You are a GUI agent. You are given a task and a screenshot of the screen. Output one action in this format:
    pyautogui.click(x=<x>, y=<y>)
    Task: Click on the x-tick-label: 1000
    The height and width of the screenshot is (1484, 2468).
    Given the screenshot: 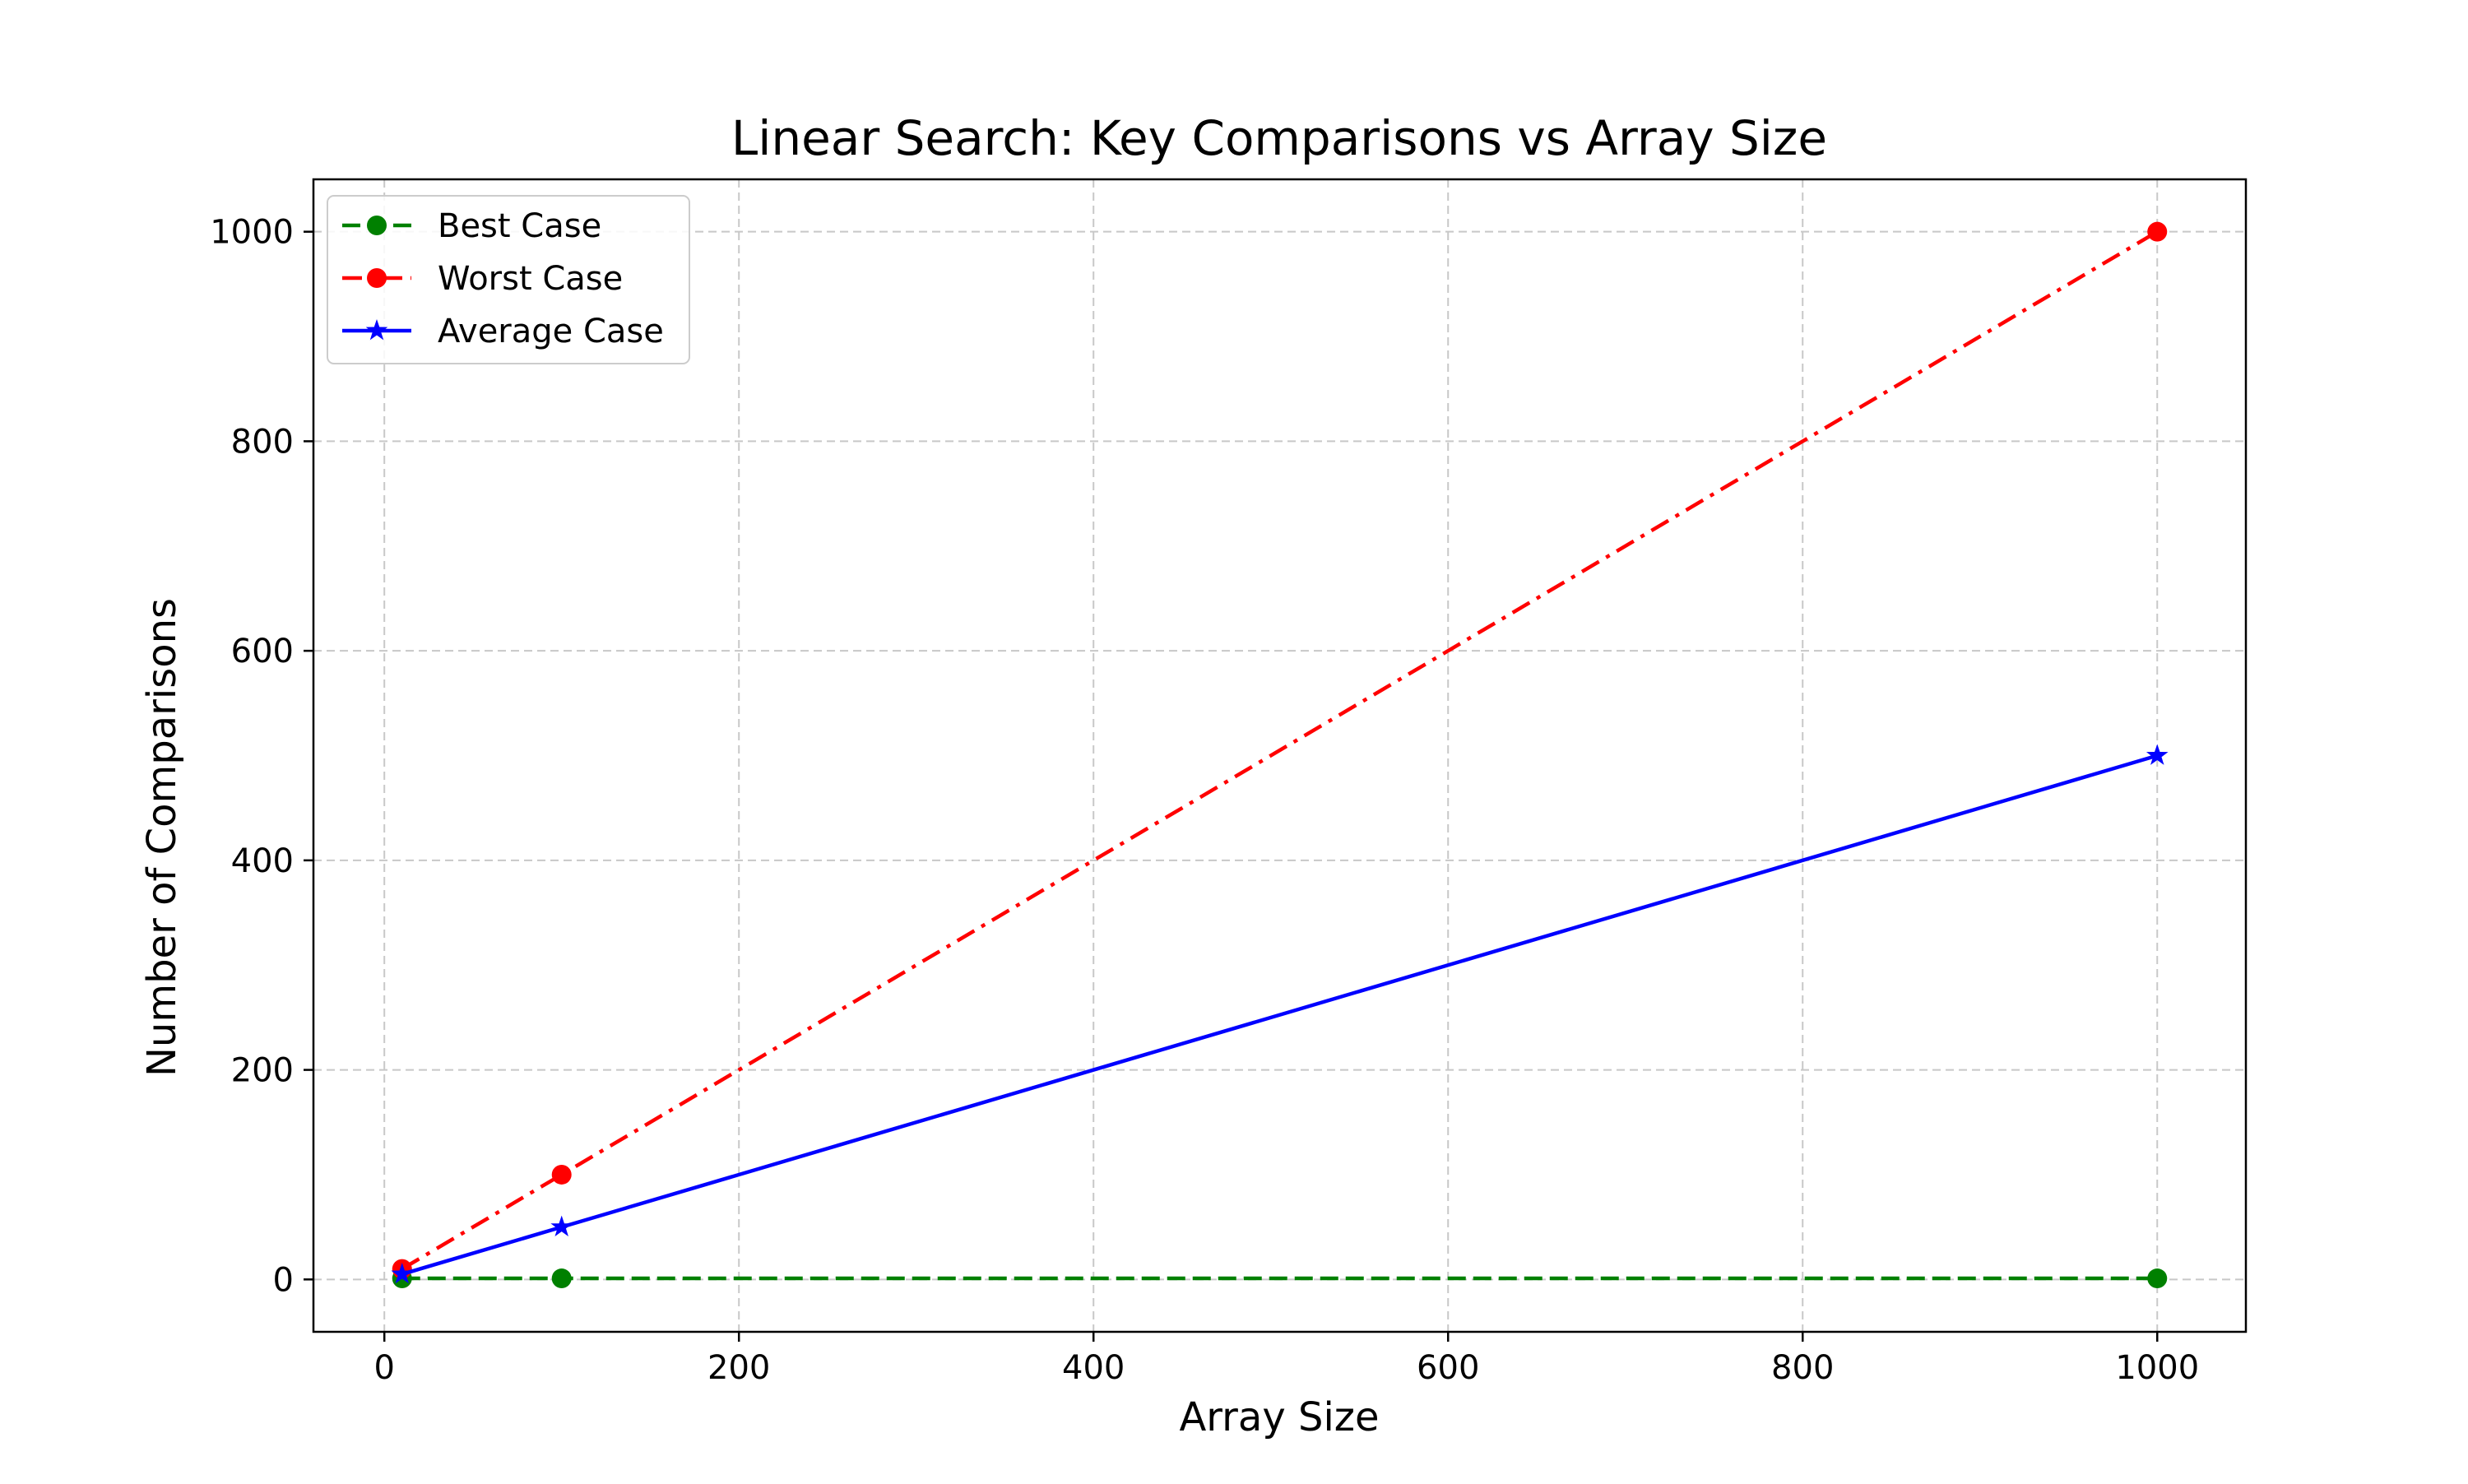 What is the action you would take?
    pyautogui.click(x=2157, y=1368)
    